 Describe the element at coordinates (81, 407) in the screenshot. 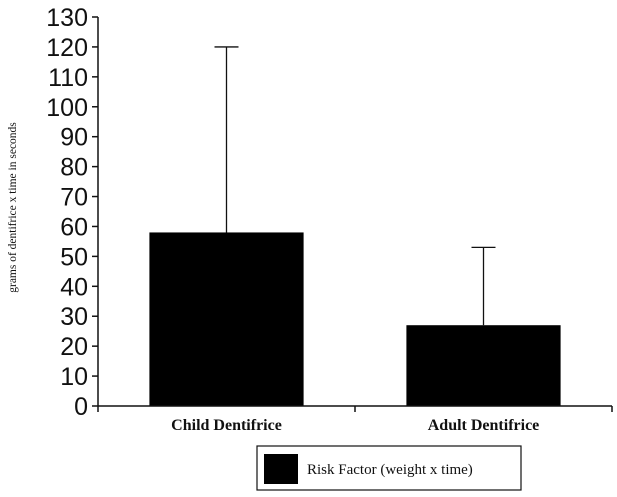

I see `y-tick-label: 0` at that location.